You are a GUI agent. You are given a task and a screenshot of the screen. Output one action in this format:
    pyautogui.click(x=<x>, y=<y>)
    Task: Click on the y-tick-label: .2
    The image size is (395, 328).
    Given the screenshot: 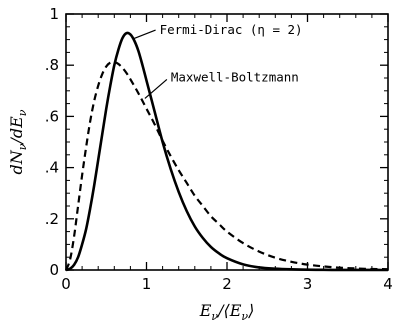 What is the action you would take?
    pyautogui.click(x=52, y=219)
    